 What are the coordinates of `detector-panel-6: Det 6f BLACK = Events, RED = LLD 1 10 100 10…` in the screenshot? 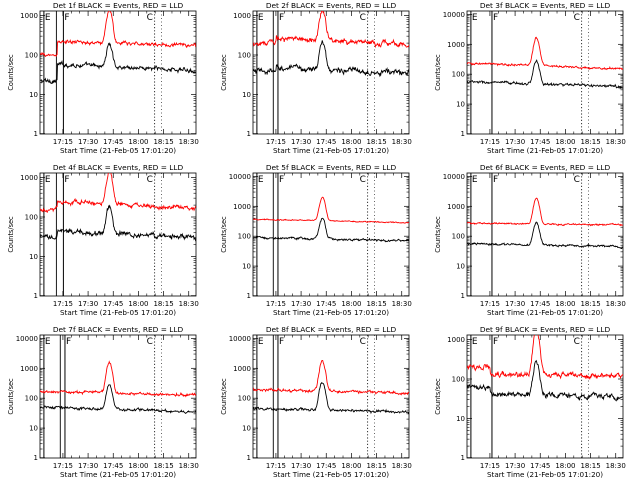 It's located at (530, 240).